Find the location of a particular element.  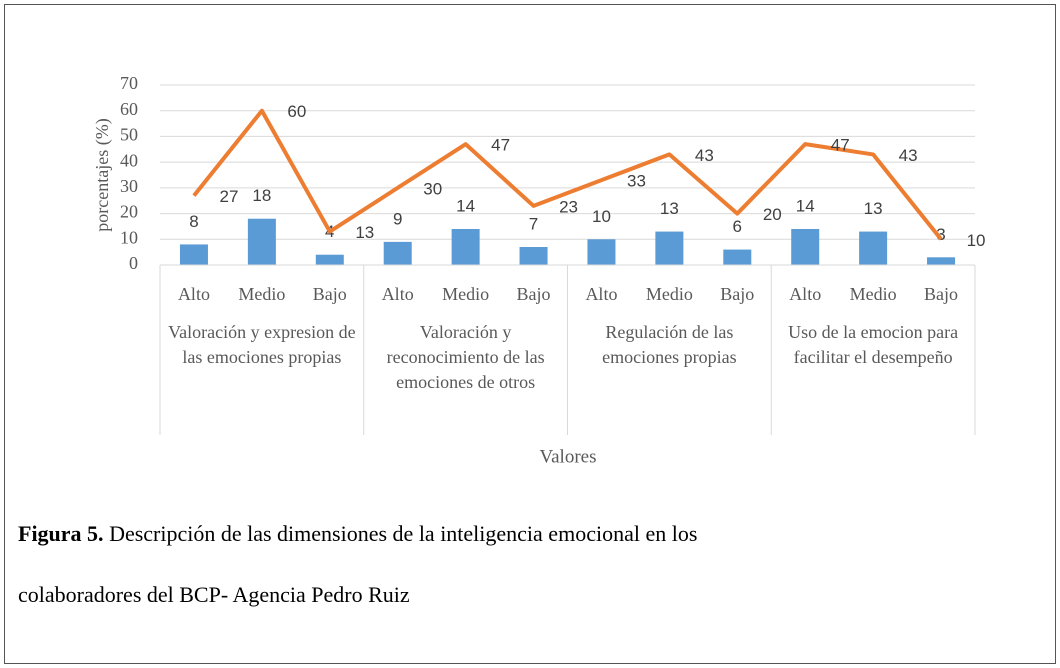

y-axis-label: porcentajes (%) is located at coordinates (102, 174).